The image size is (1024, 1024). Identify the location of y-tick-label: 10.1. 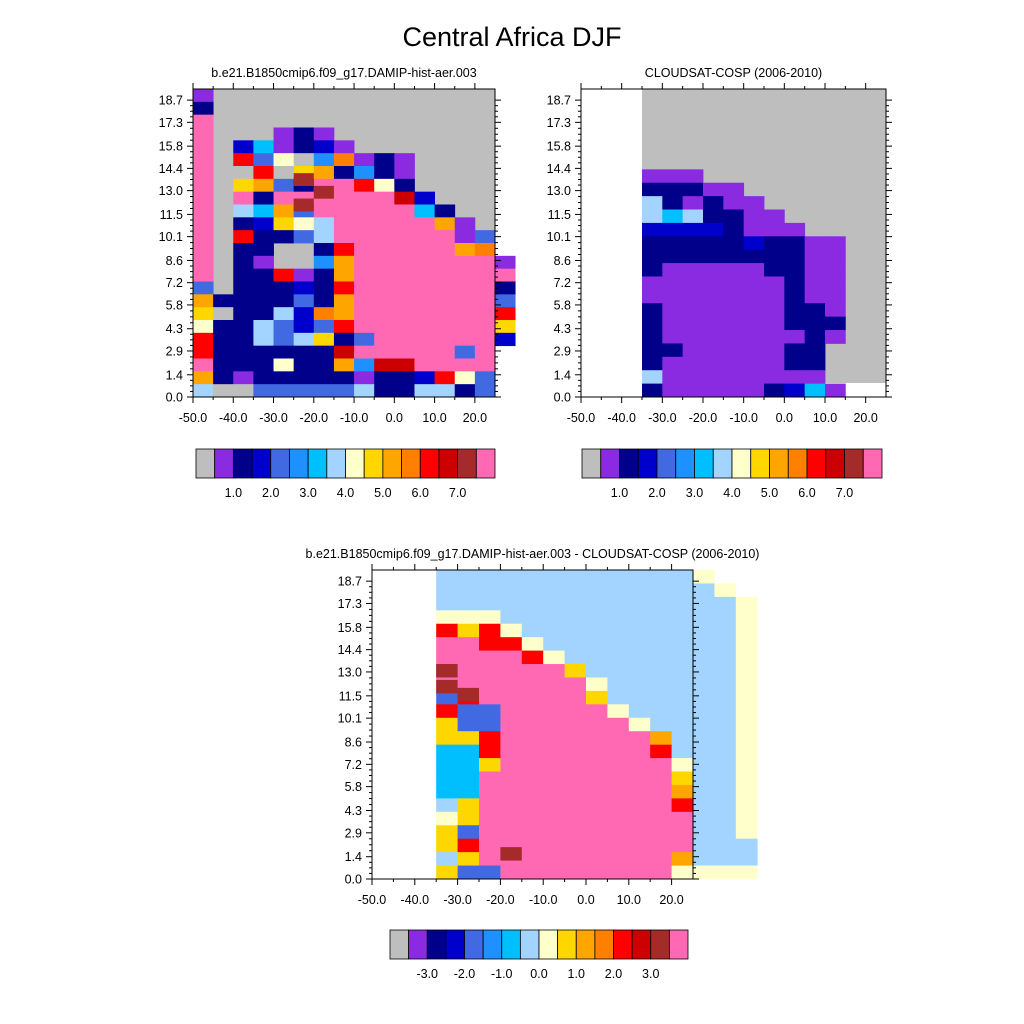
(559, 237).